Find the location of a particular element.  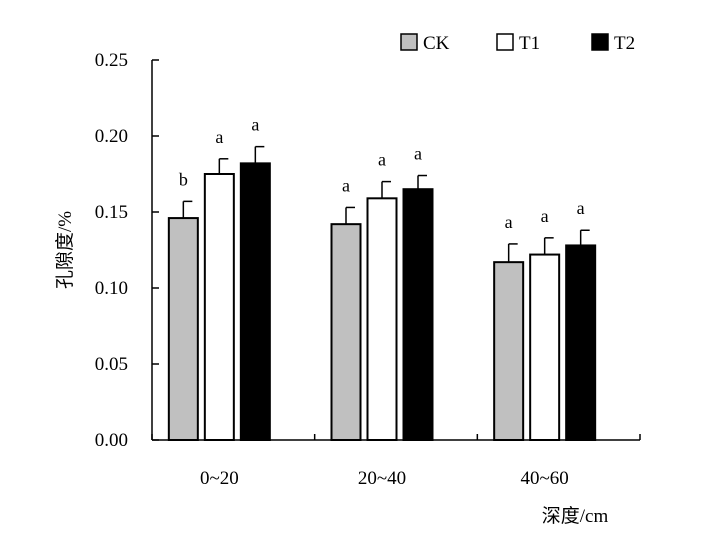

x-axis-title: 深度/cm is located at coordinates (575, 516).